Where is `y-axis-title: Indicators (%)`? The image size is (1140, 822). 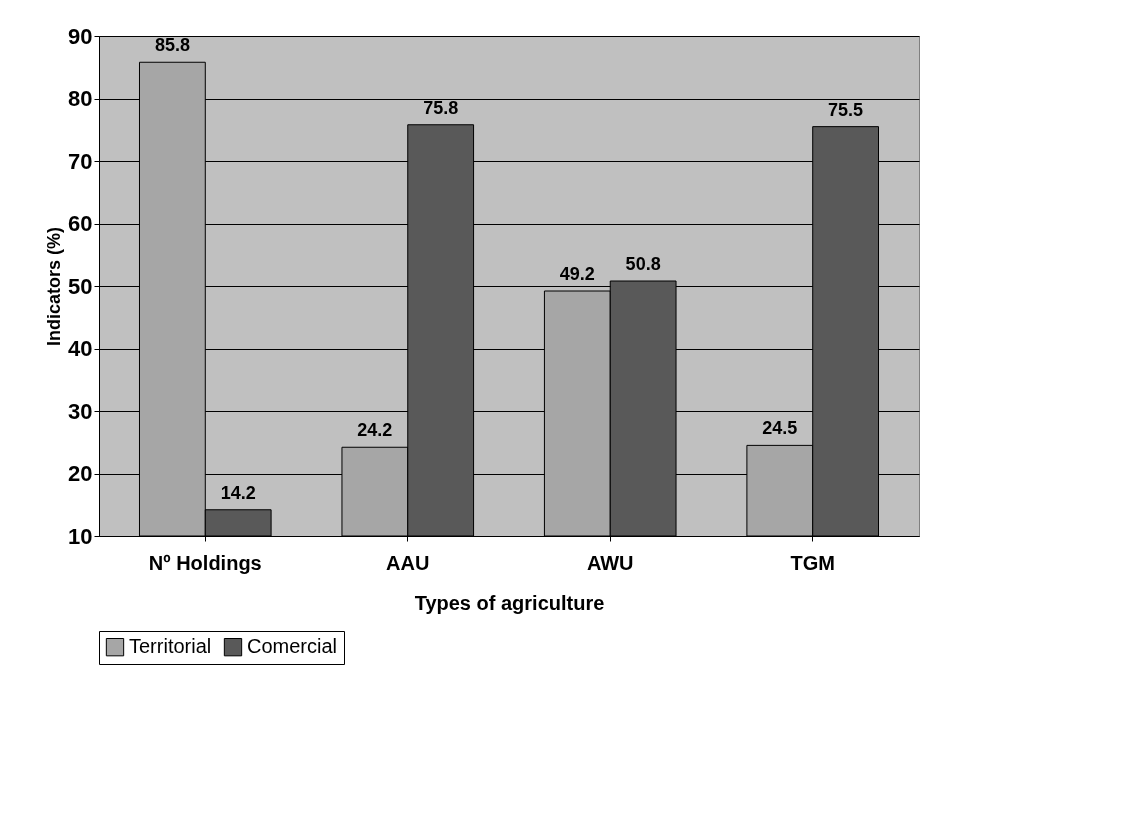
y-axis-title: Indicators (%) is located at coordinates (54, 286).